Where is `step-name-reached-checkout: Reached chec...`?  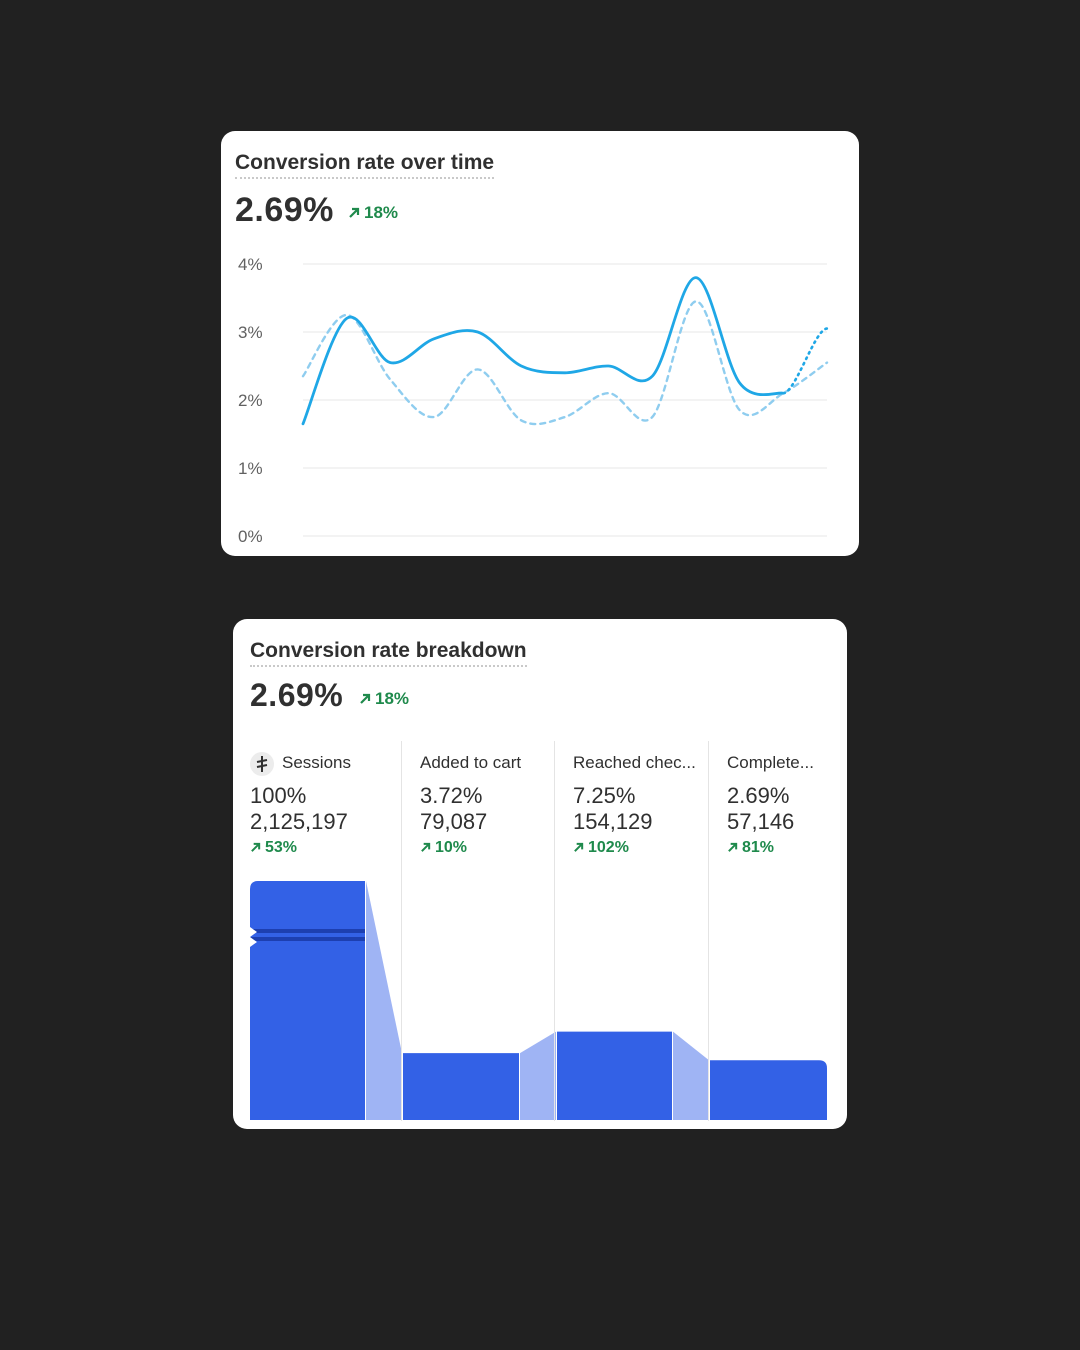
step-name-reached-checkout: Reached chec... is located at coordinates (634, 762).